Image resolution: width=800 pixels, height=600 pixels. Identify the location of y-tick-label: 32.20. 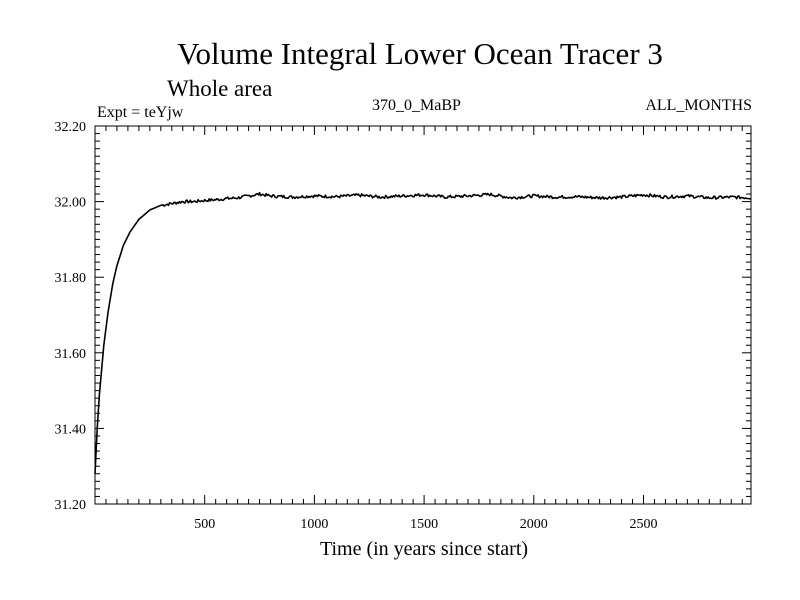
(71, 127).